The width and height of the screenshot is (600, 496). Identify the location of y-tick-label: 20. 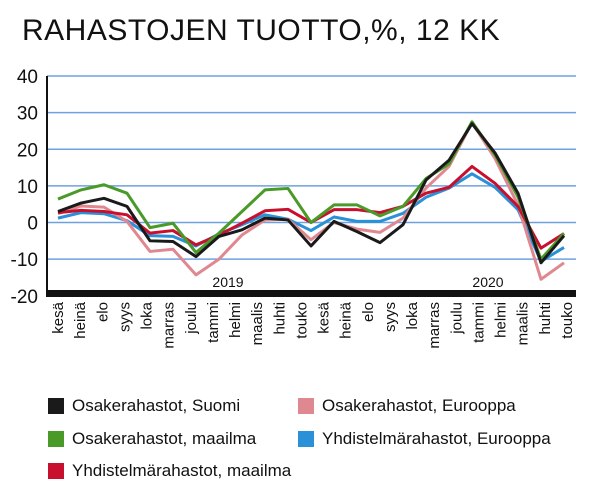
(27, 150).